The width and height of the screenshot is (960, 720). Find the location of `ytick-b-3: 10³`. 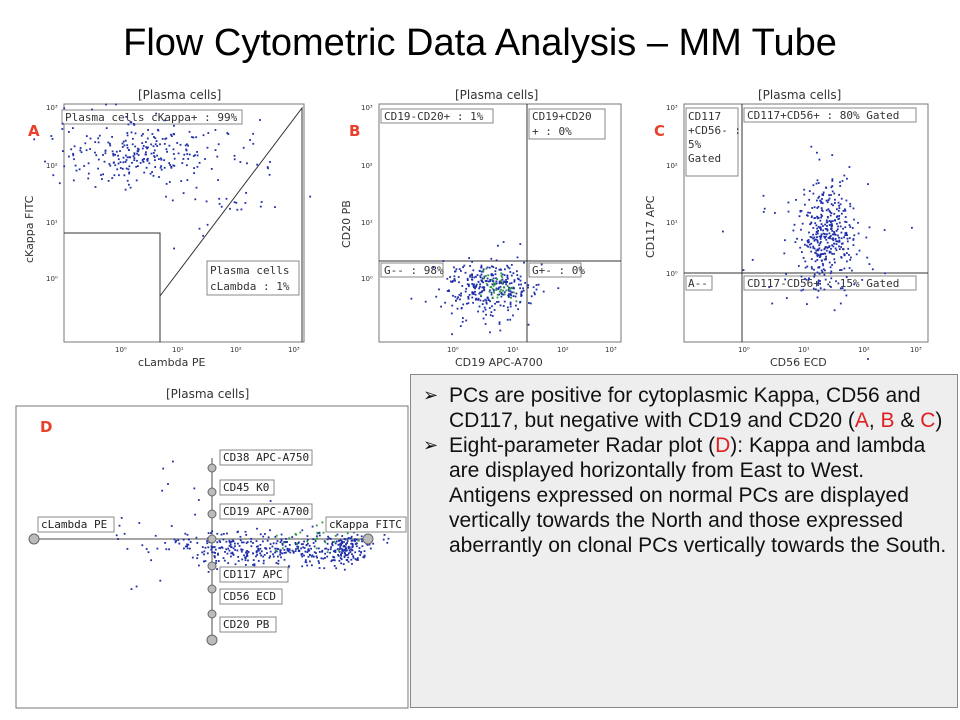

ytick-b-3: 10³ is located at coordinates (367, 108).